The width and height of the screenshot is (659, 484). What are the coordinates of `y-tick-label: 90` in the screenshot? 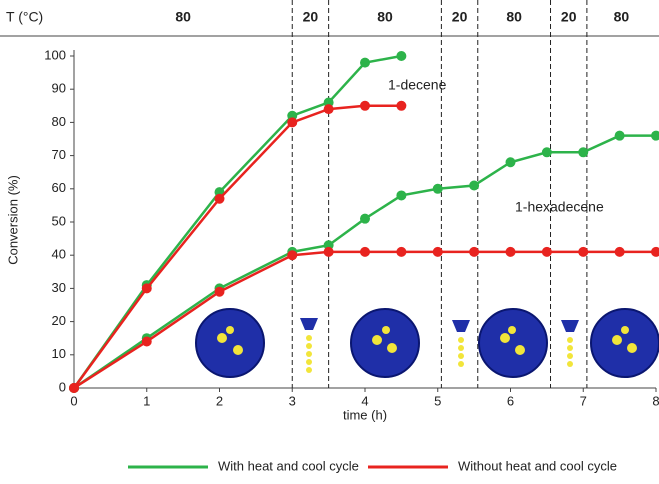 It's located at (59, 88).